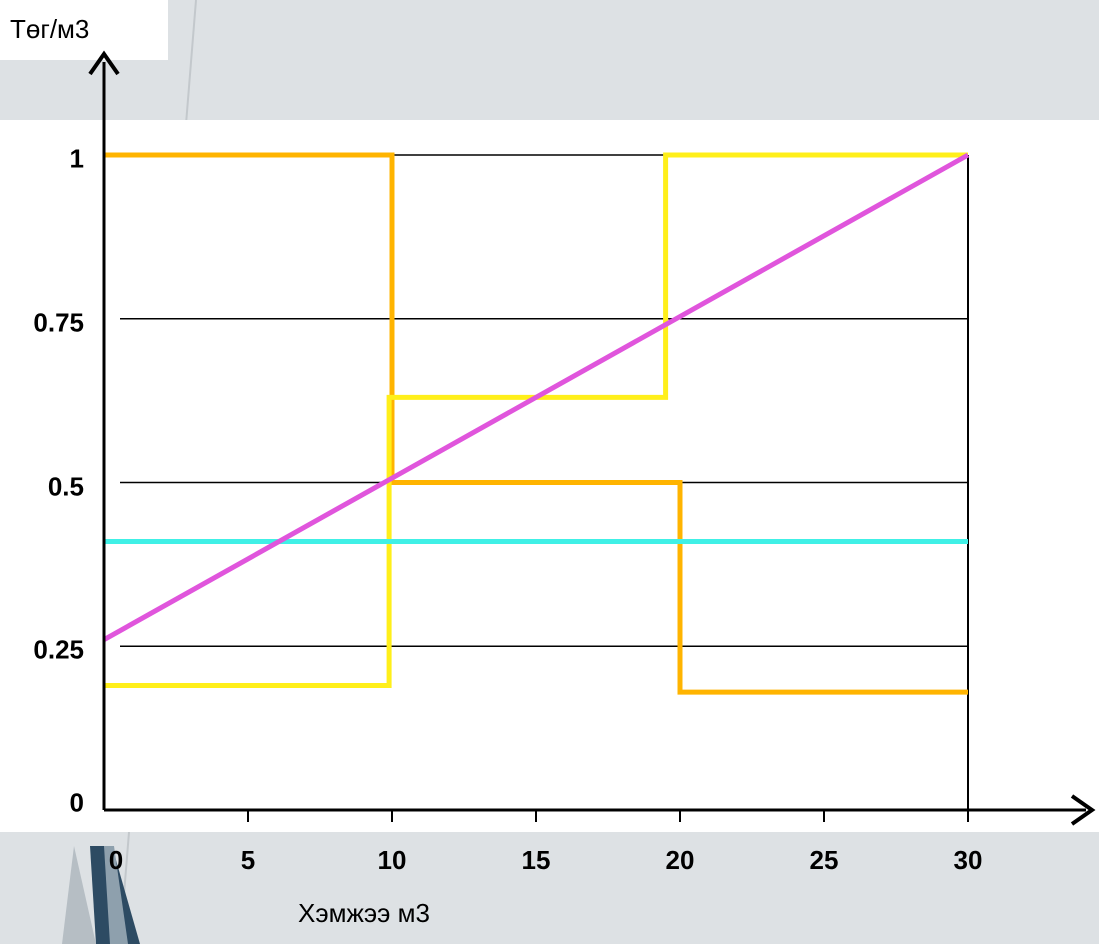 This screenshot has width=1099, height=944. What do you see at coordinates (364, 913) in the screenshot?
I see `x-axis-label: Хэмжээ м3` at bounding box center [364, 913].